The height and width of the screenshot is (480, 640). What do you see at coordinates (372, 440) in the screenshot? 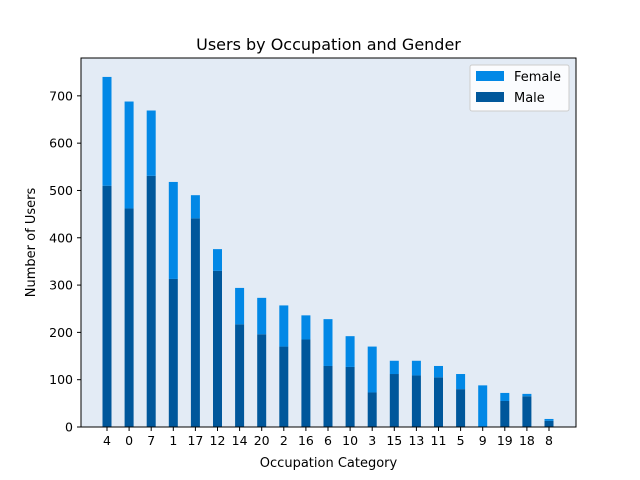
I see `x-tick-label: 3` at bounding box center [372, 440].